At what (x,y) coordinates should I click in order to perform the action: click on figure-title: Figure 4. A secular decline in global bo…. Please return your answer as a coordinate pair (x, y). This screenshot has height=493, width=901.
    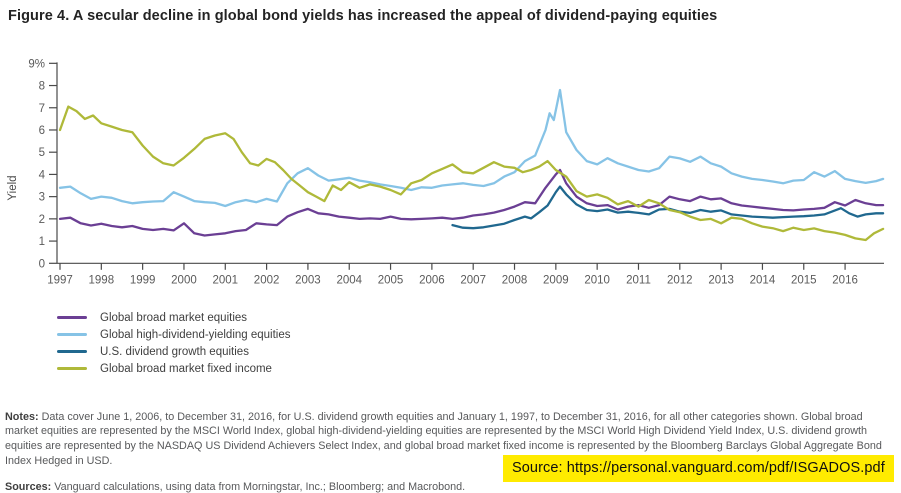
    Looking at the image, I should click on (363, 16).